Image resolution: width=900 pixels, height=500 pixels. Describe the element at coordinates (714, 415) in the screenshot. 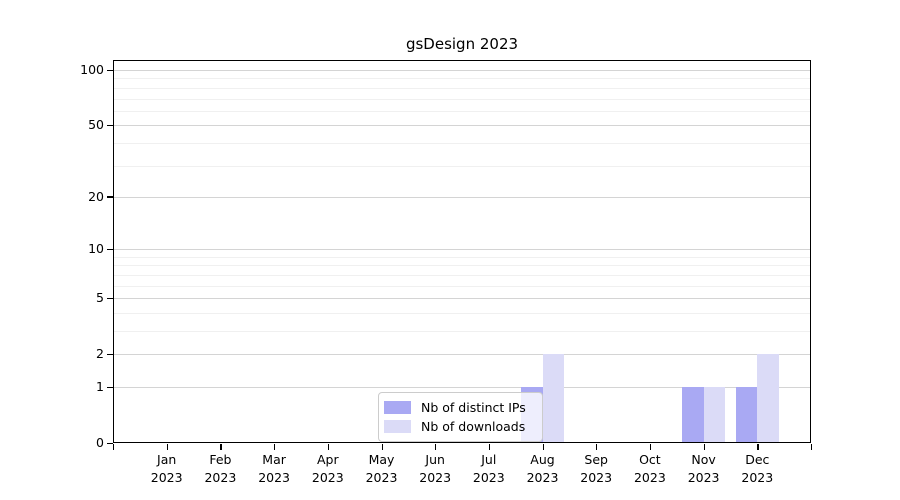

I see `bar-downloads-nov` at that location.